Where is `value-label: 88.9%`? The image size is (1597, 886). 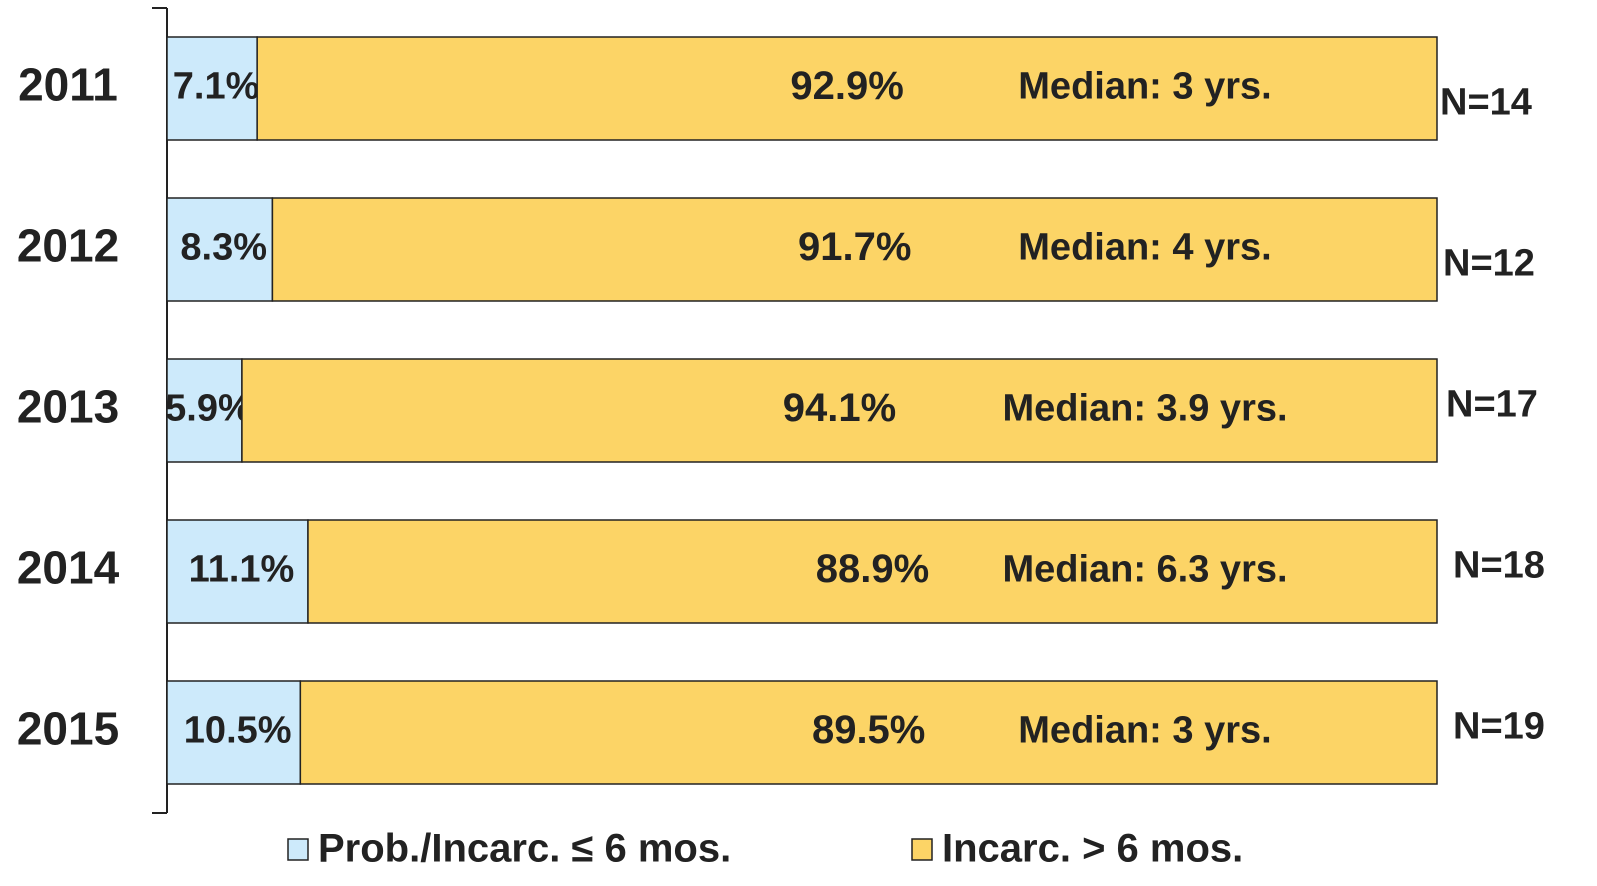 value-label: 88.9% is located at coordinates (872, 569).